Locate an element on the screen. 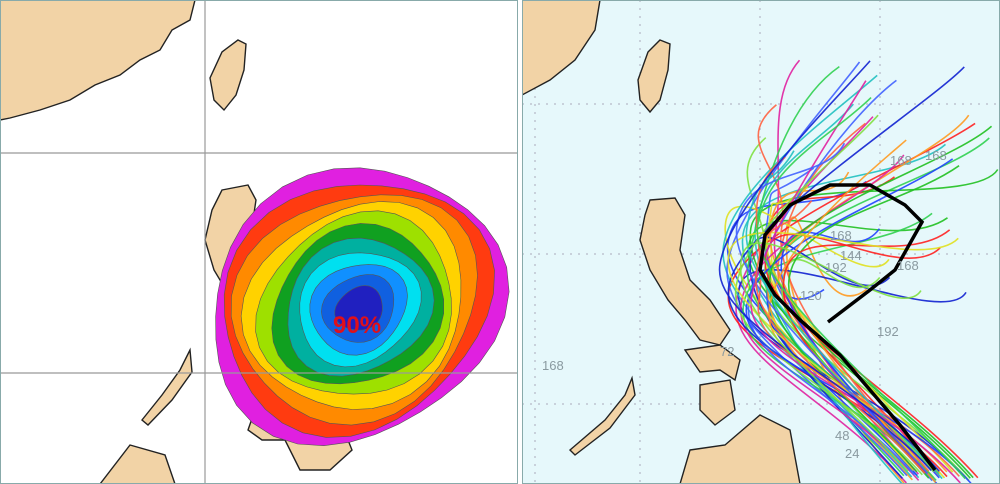 This screenshot has height=484, width=1000. borneo is located at coordinates (137, 464).